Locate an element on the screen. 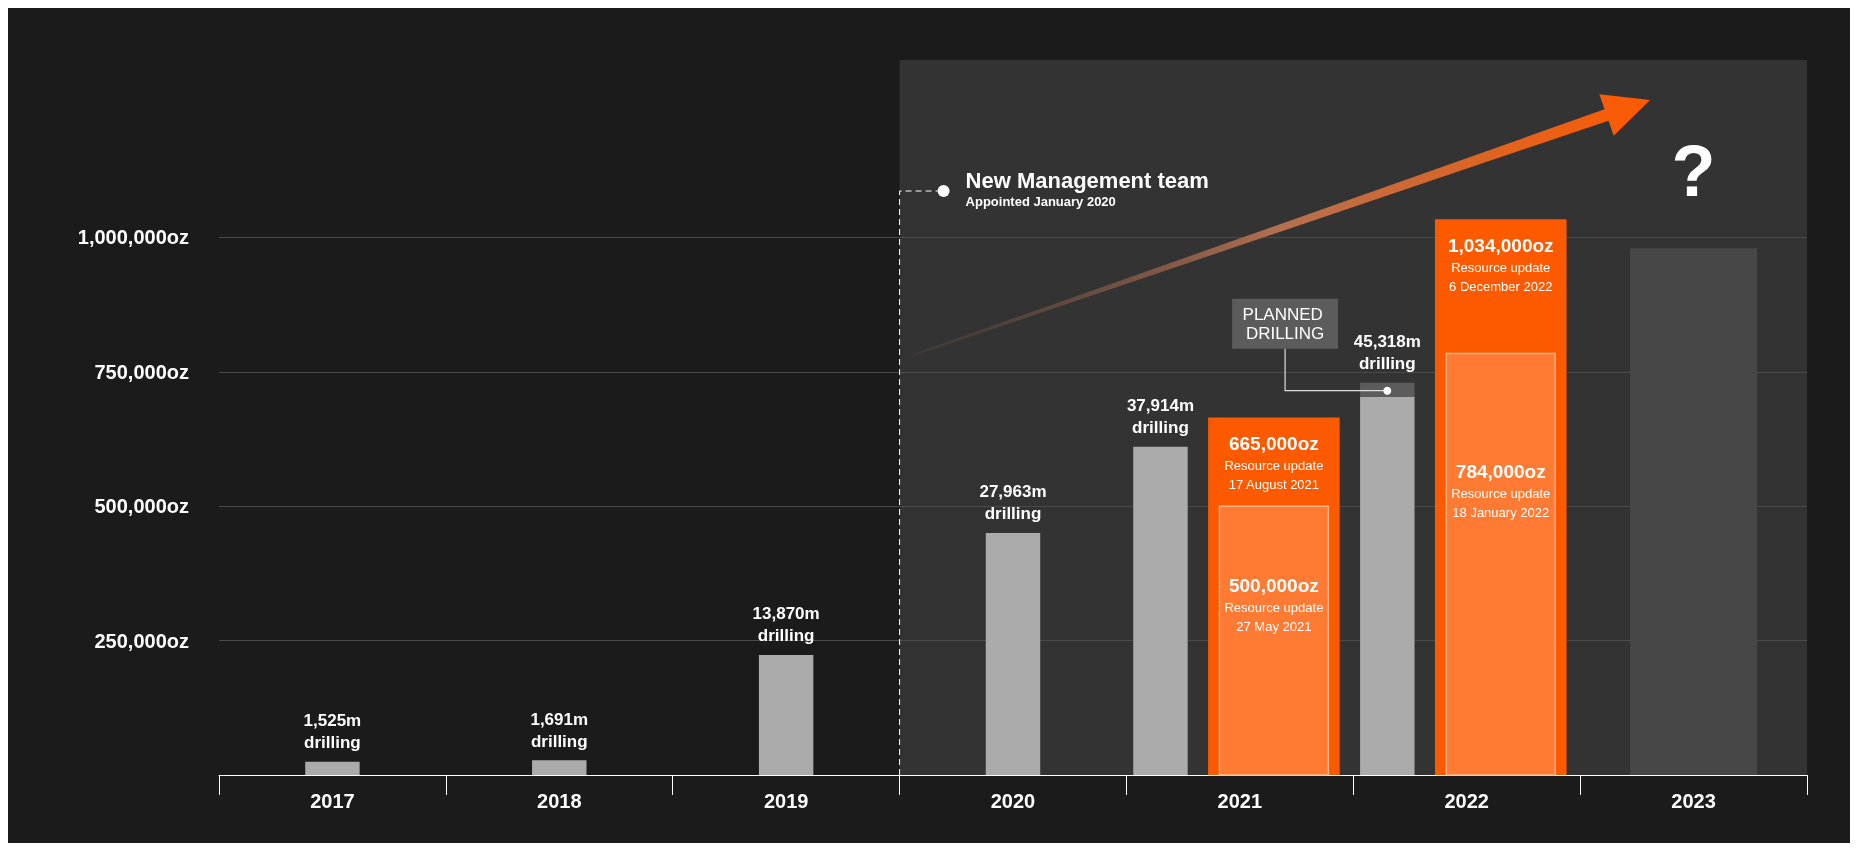  x-tick-label: 2022 is located at coordinates (1466, 801).